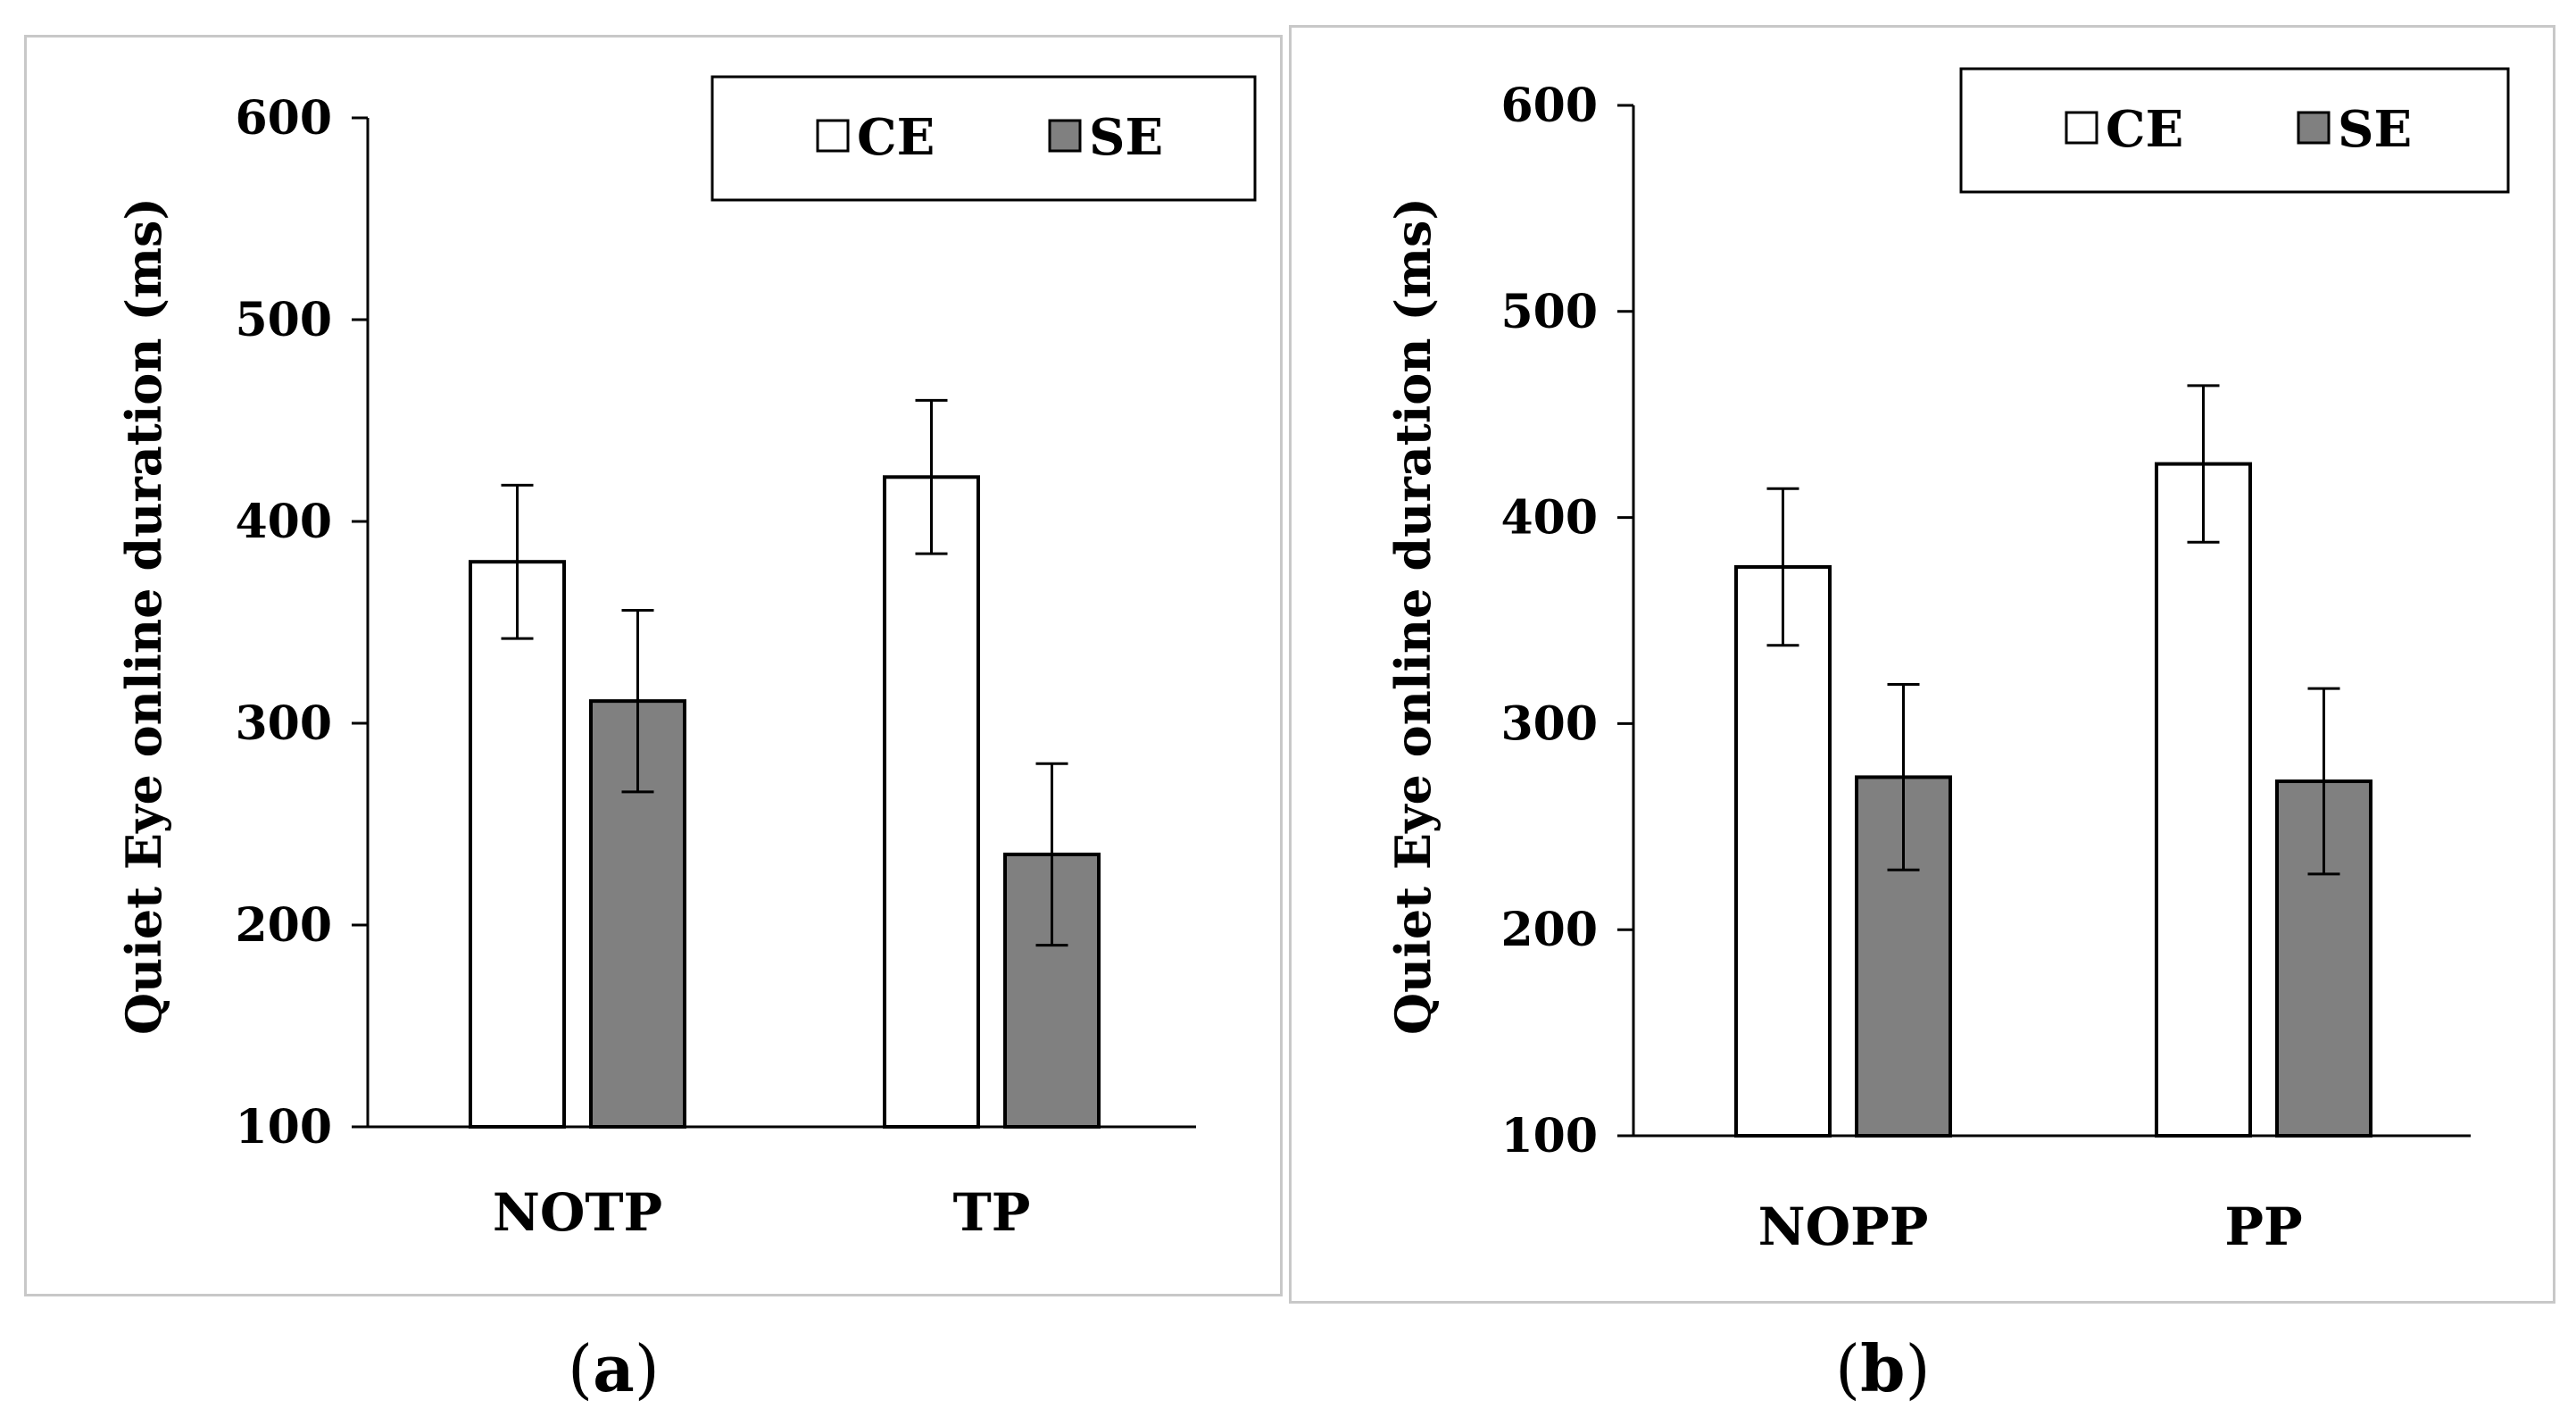  I want to click on bar-ce-nopp, so click(1783, 851).